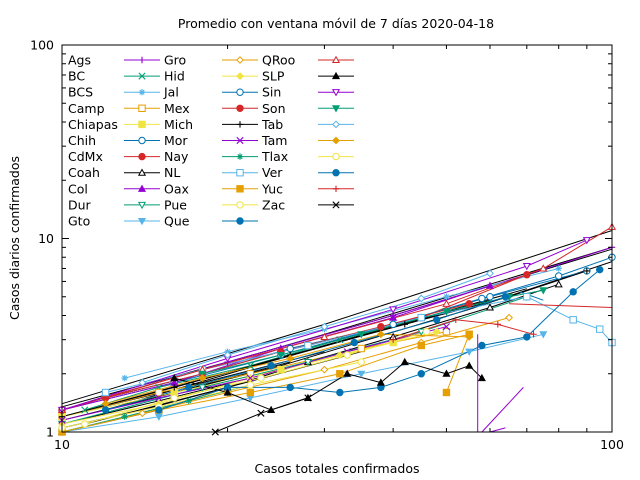 The image size is (640, 480). Describe the element at coordinates (612, 444) in the screenshot. I see `x-tick-label-100: 100` at that location.